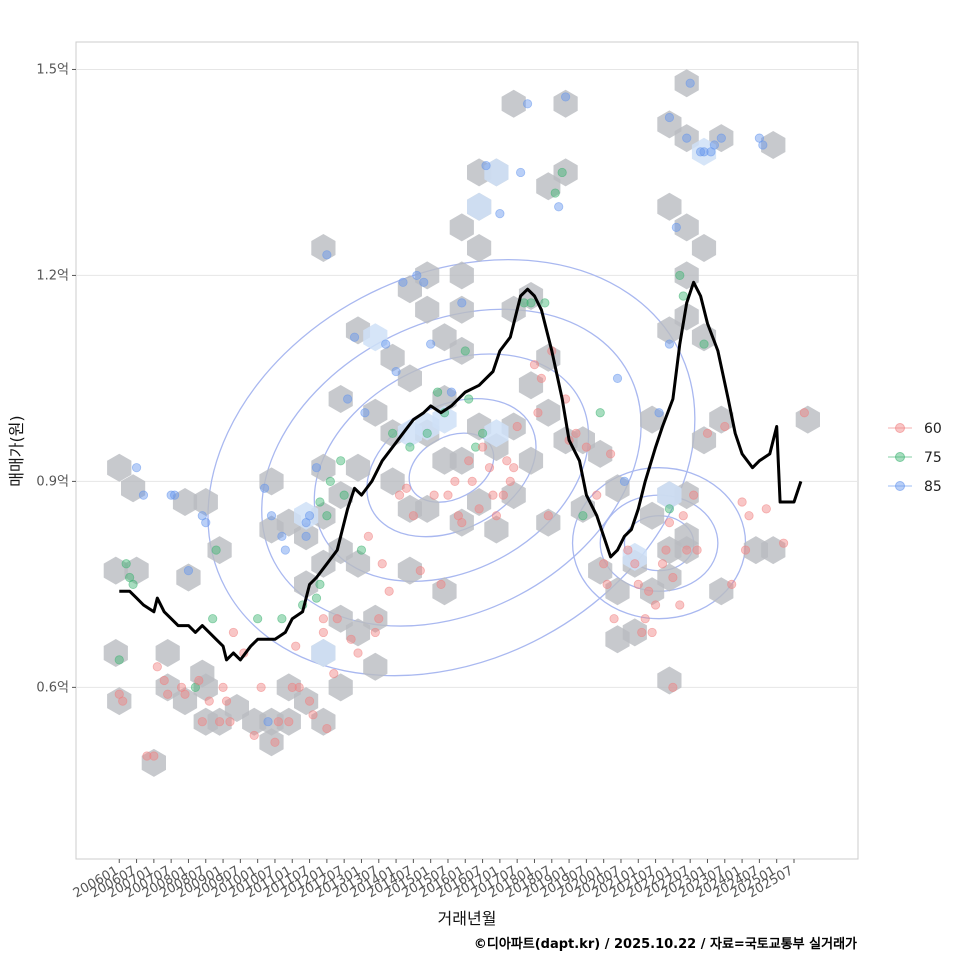 The height and width of the screenshot is (960, 960). What do you see at coordinates (900, 457) in the screenshot?
I see `legend-key-point` at bounding box center [900, 457].